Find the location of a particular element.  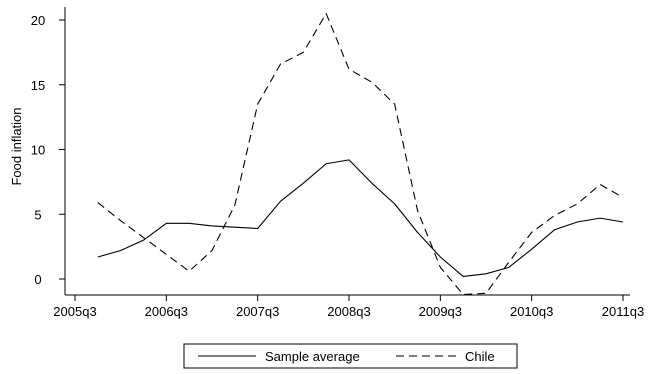

legend-label-sample-average: Sample average is located at coordinates (312, 356).